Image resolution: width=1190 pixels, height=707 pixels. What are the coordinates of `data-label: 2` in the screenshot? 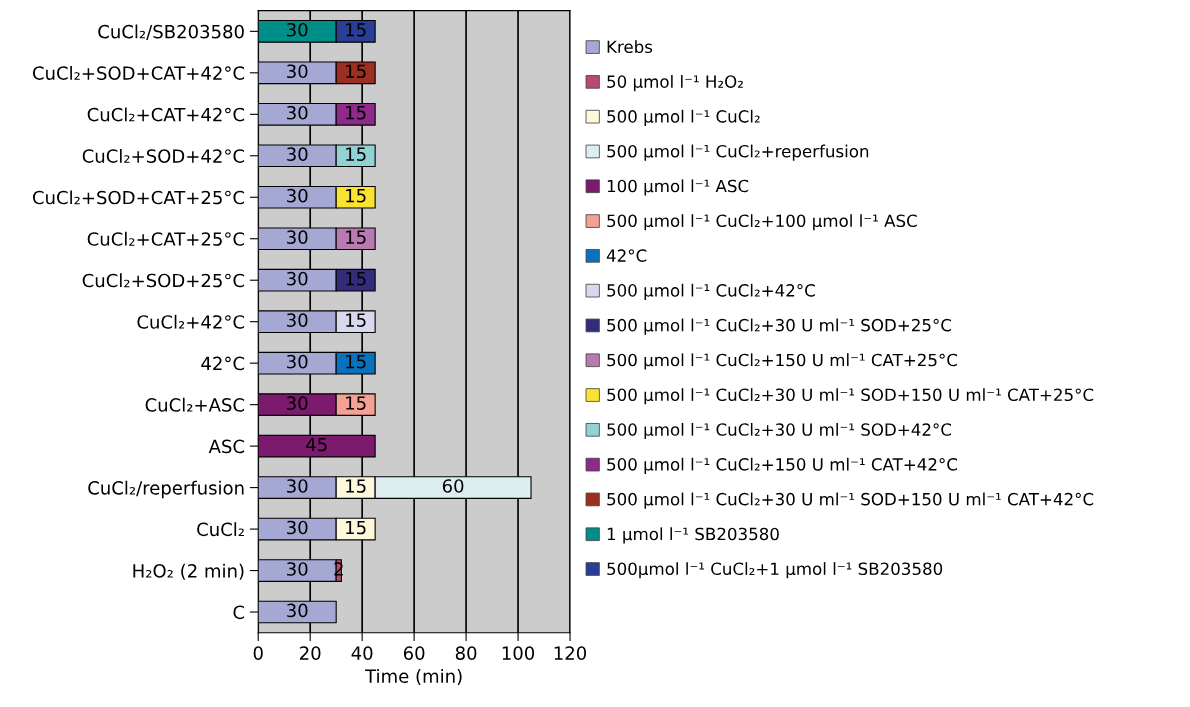 It's located at (338, 569).